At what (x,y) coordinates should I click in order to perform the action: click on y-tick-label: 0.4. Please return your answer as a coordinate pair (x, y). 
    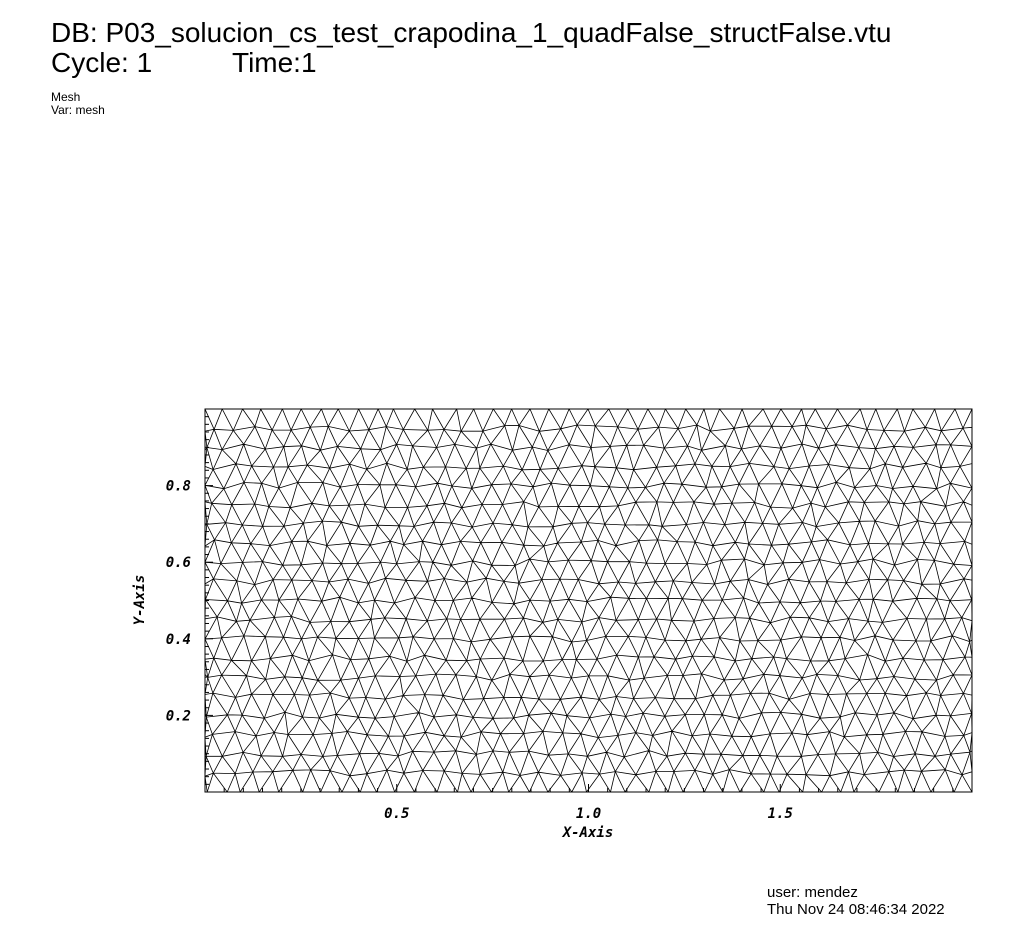
    Looking at the image, I should click on (178, 640).